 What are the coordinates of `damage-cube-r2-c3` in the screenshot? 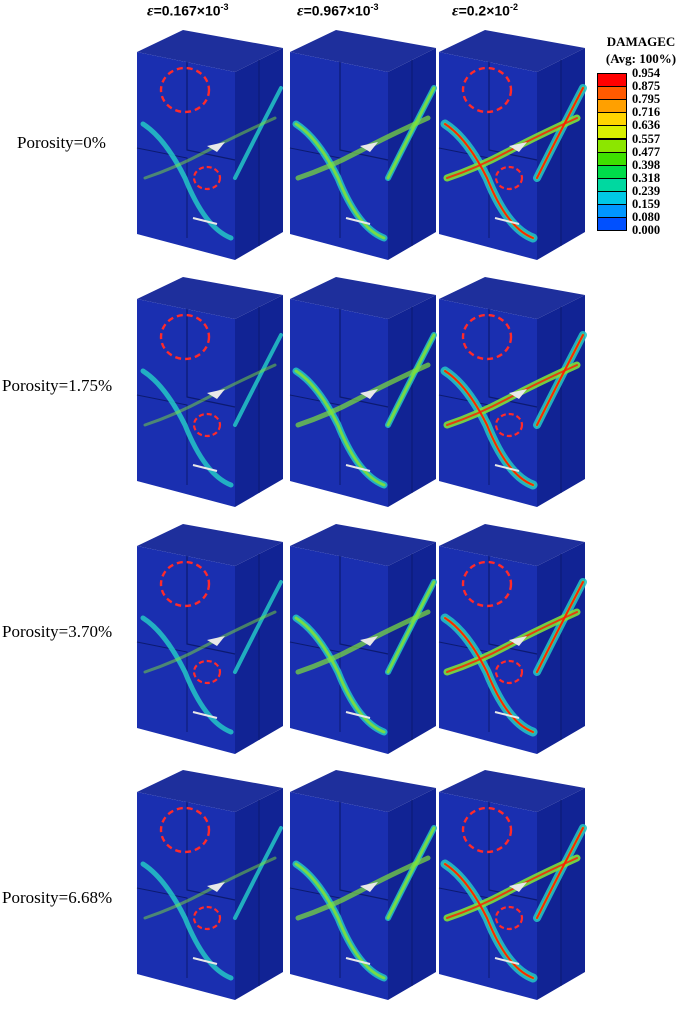 It's located at (512, 392).